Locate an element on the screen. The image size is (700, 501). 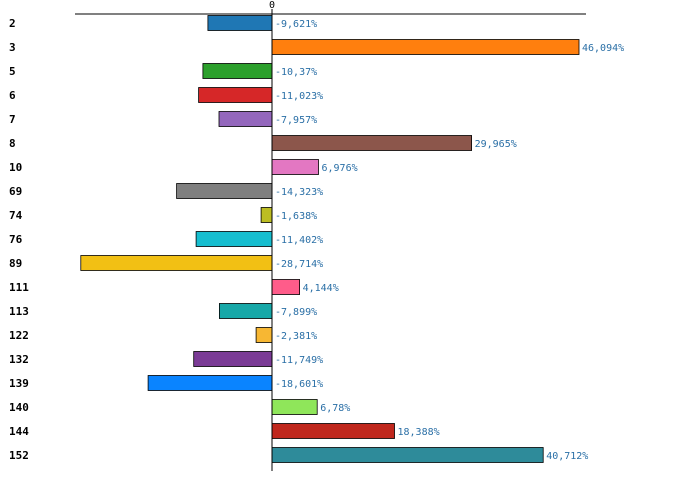
category-label-5: 5 is located at coordinates (12, 71).